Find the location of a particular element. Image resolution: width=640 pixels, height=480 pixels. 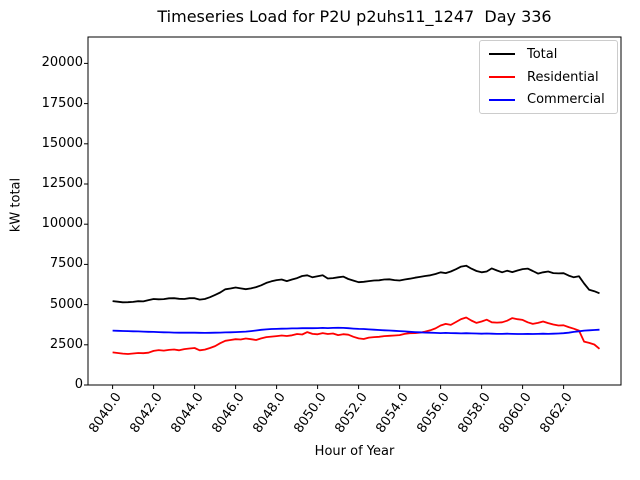

y-tick-label: 7500 is located at coordinates (66, 264).